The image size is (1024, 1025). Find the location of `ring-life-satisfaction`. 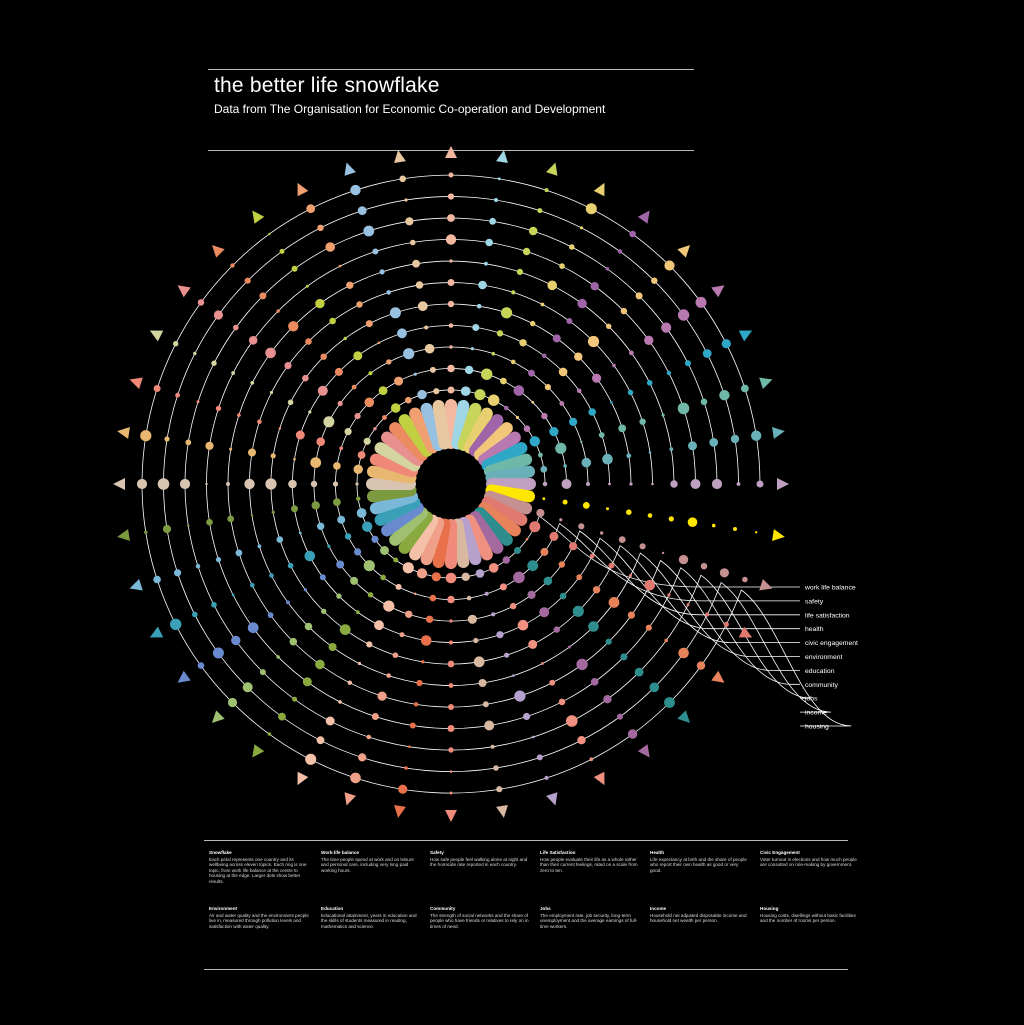

ring-life-satisfaction is located at coordinates (556, 484).